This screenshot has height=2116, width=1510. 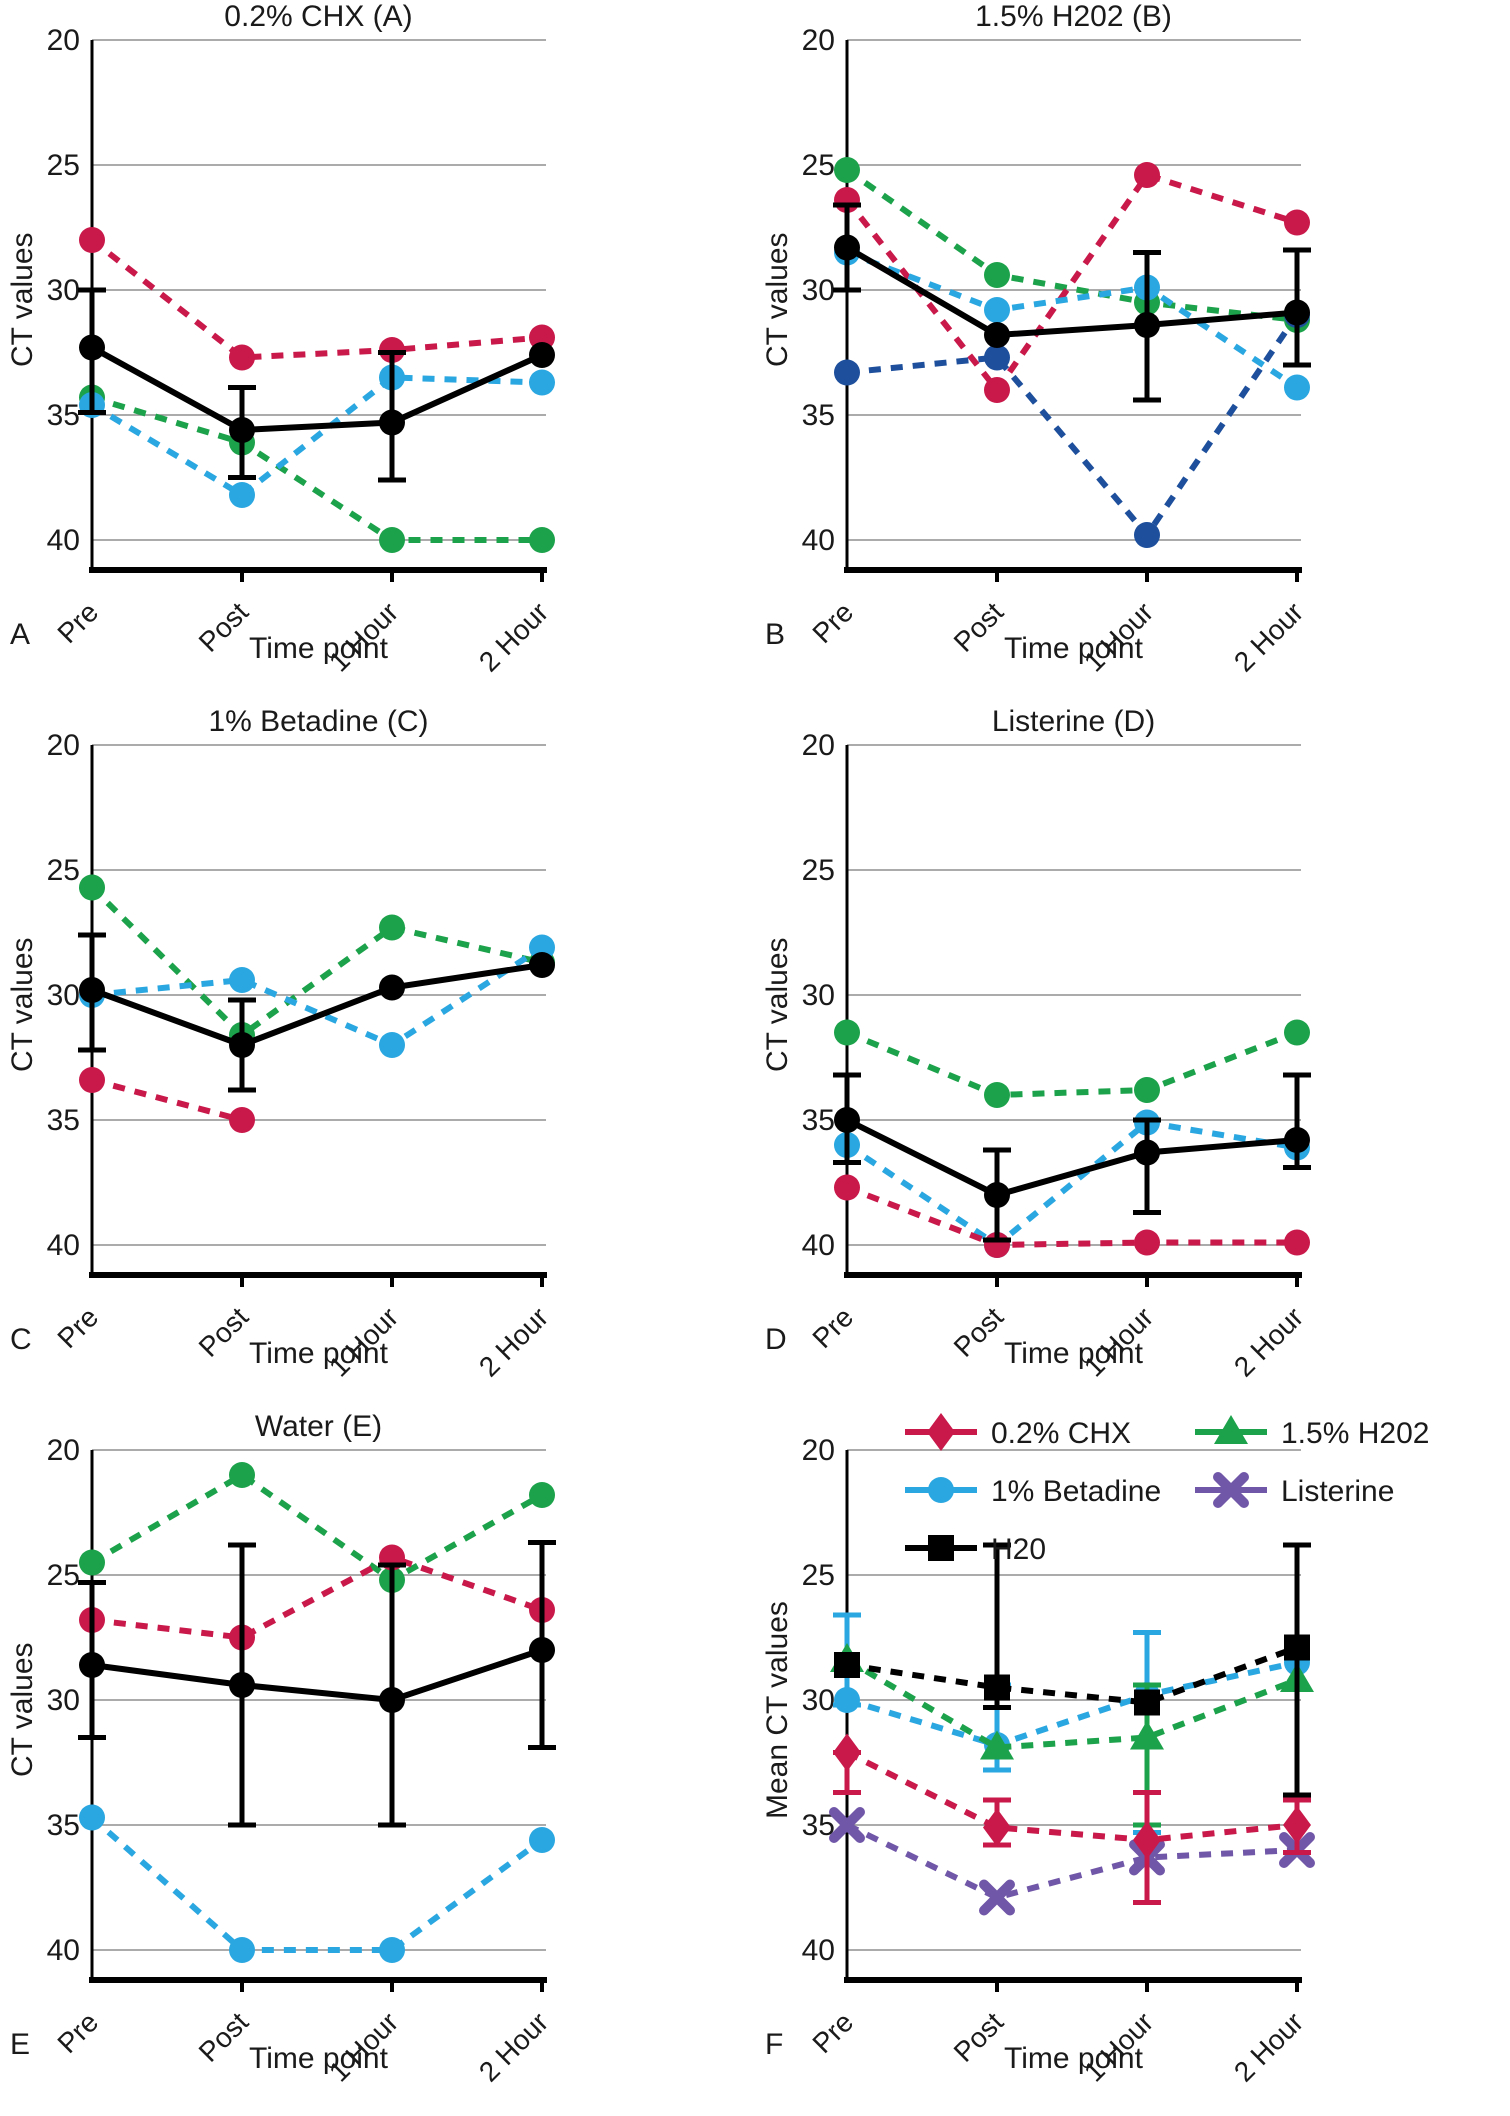 I want to click on marker-sample-navy, so click(x=847, y=372).